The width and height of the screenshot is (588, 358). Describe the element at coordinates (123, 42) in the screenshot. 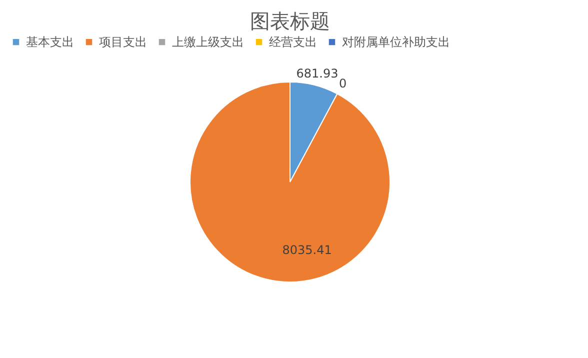

I see `legend-label: 项目支出` at that location.